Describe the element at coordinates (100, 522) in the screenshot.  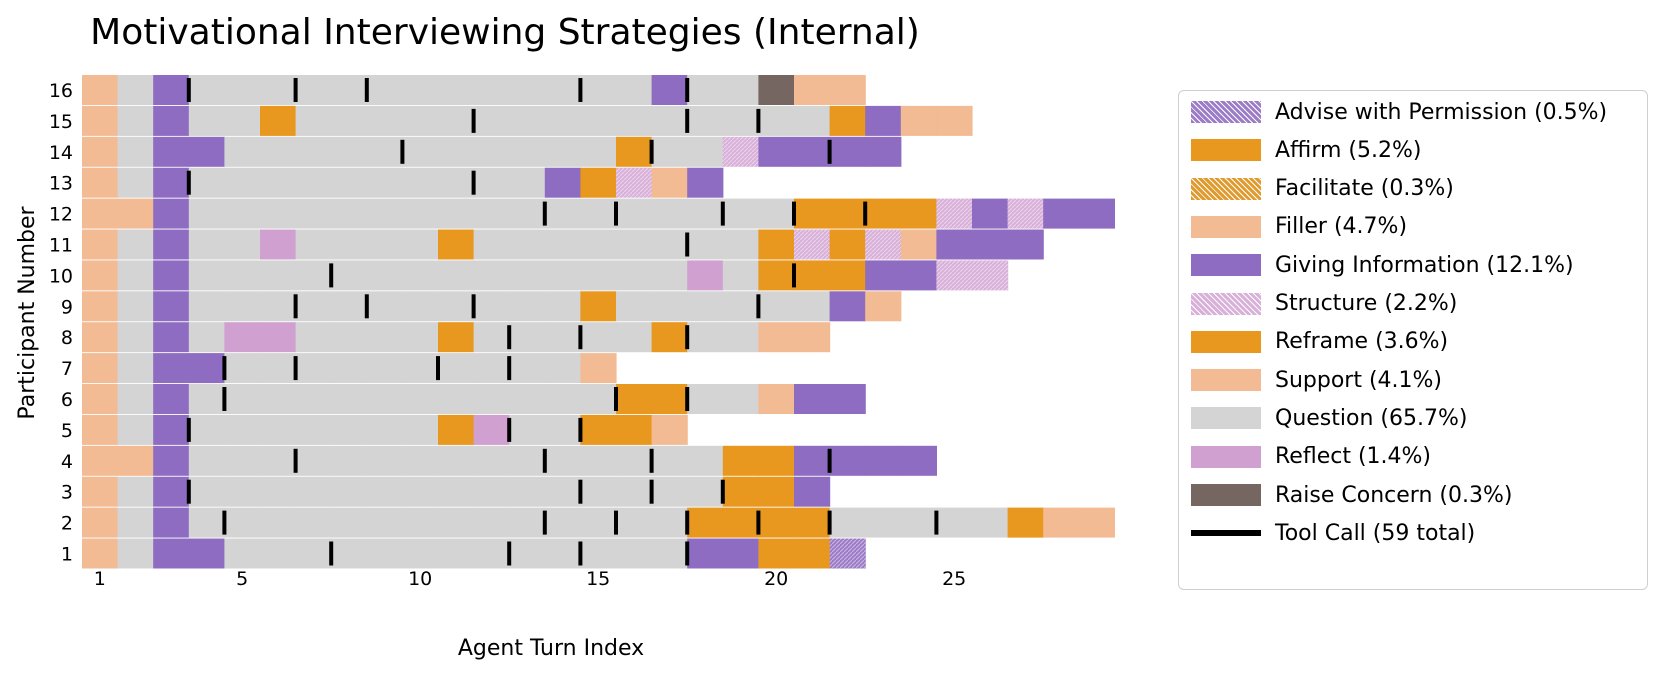
I see `cell-p2-t1` at that location.